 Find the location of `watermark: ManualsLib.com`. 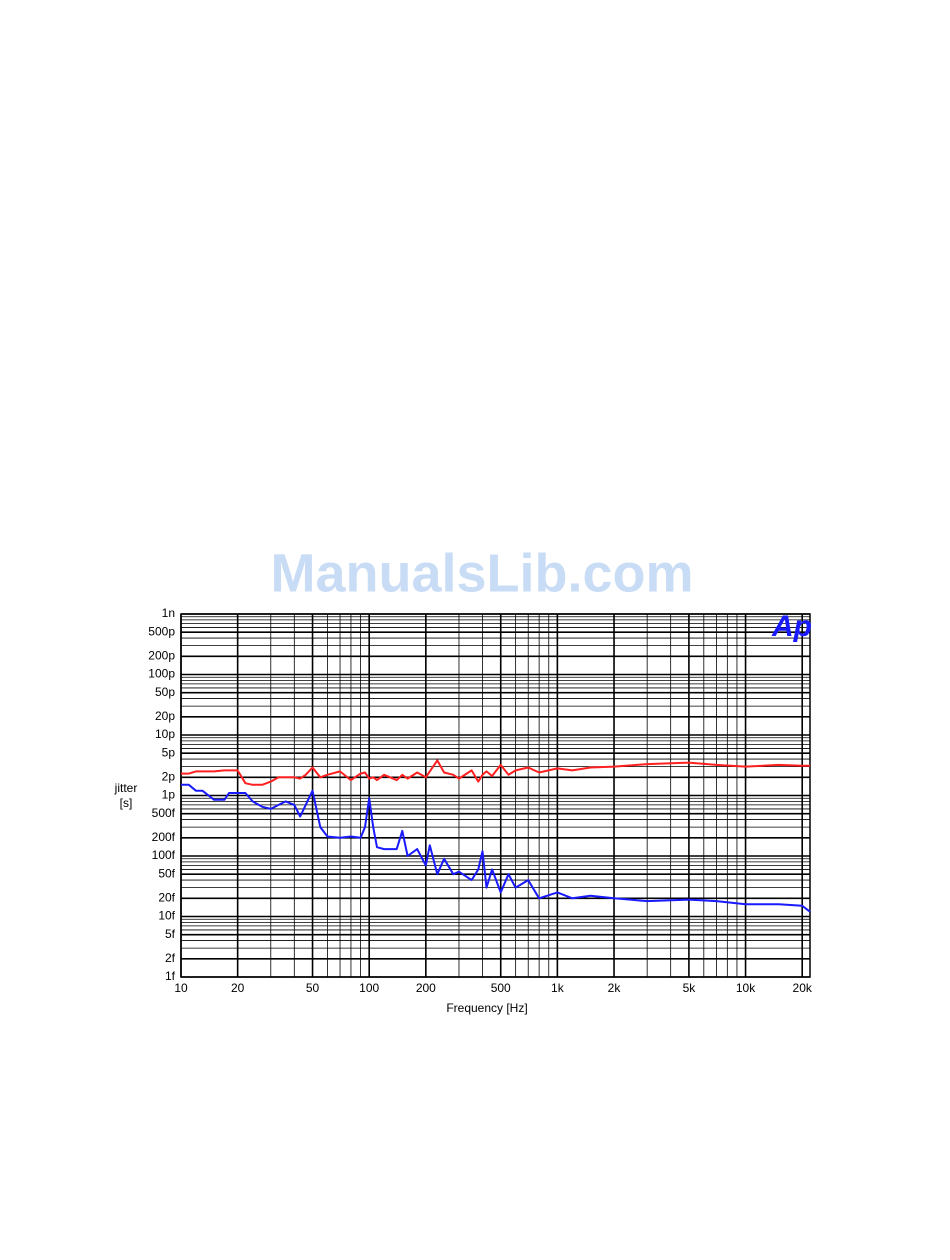

watermark: ManualsLib.com is located at coordinates (481, 573).